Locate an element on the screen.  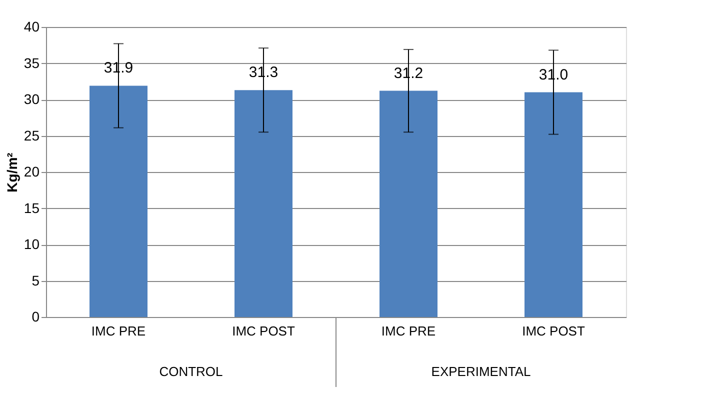
y-tick-label: 25 is located at coordinates (32, 135).